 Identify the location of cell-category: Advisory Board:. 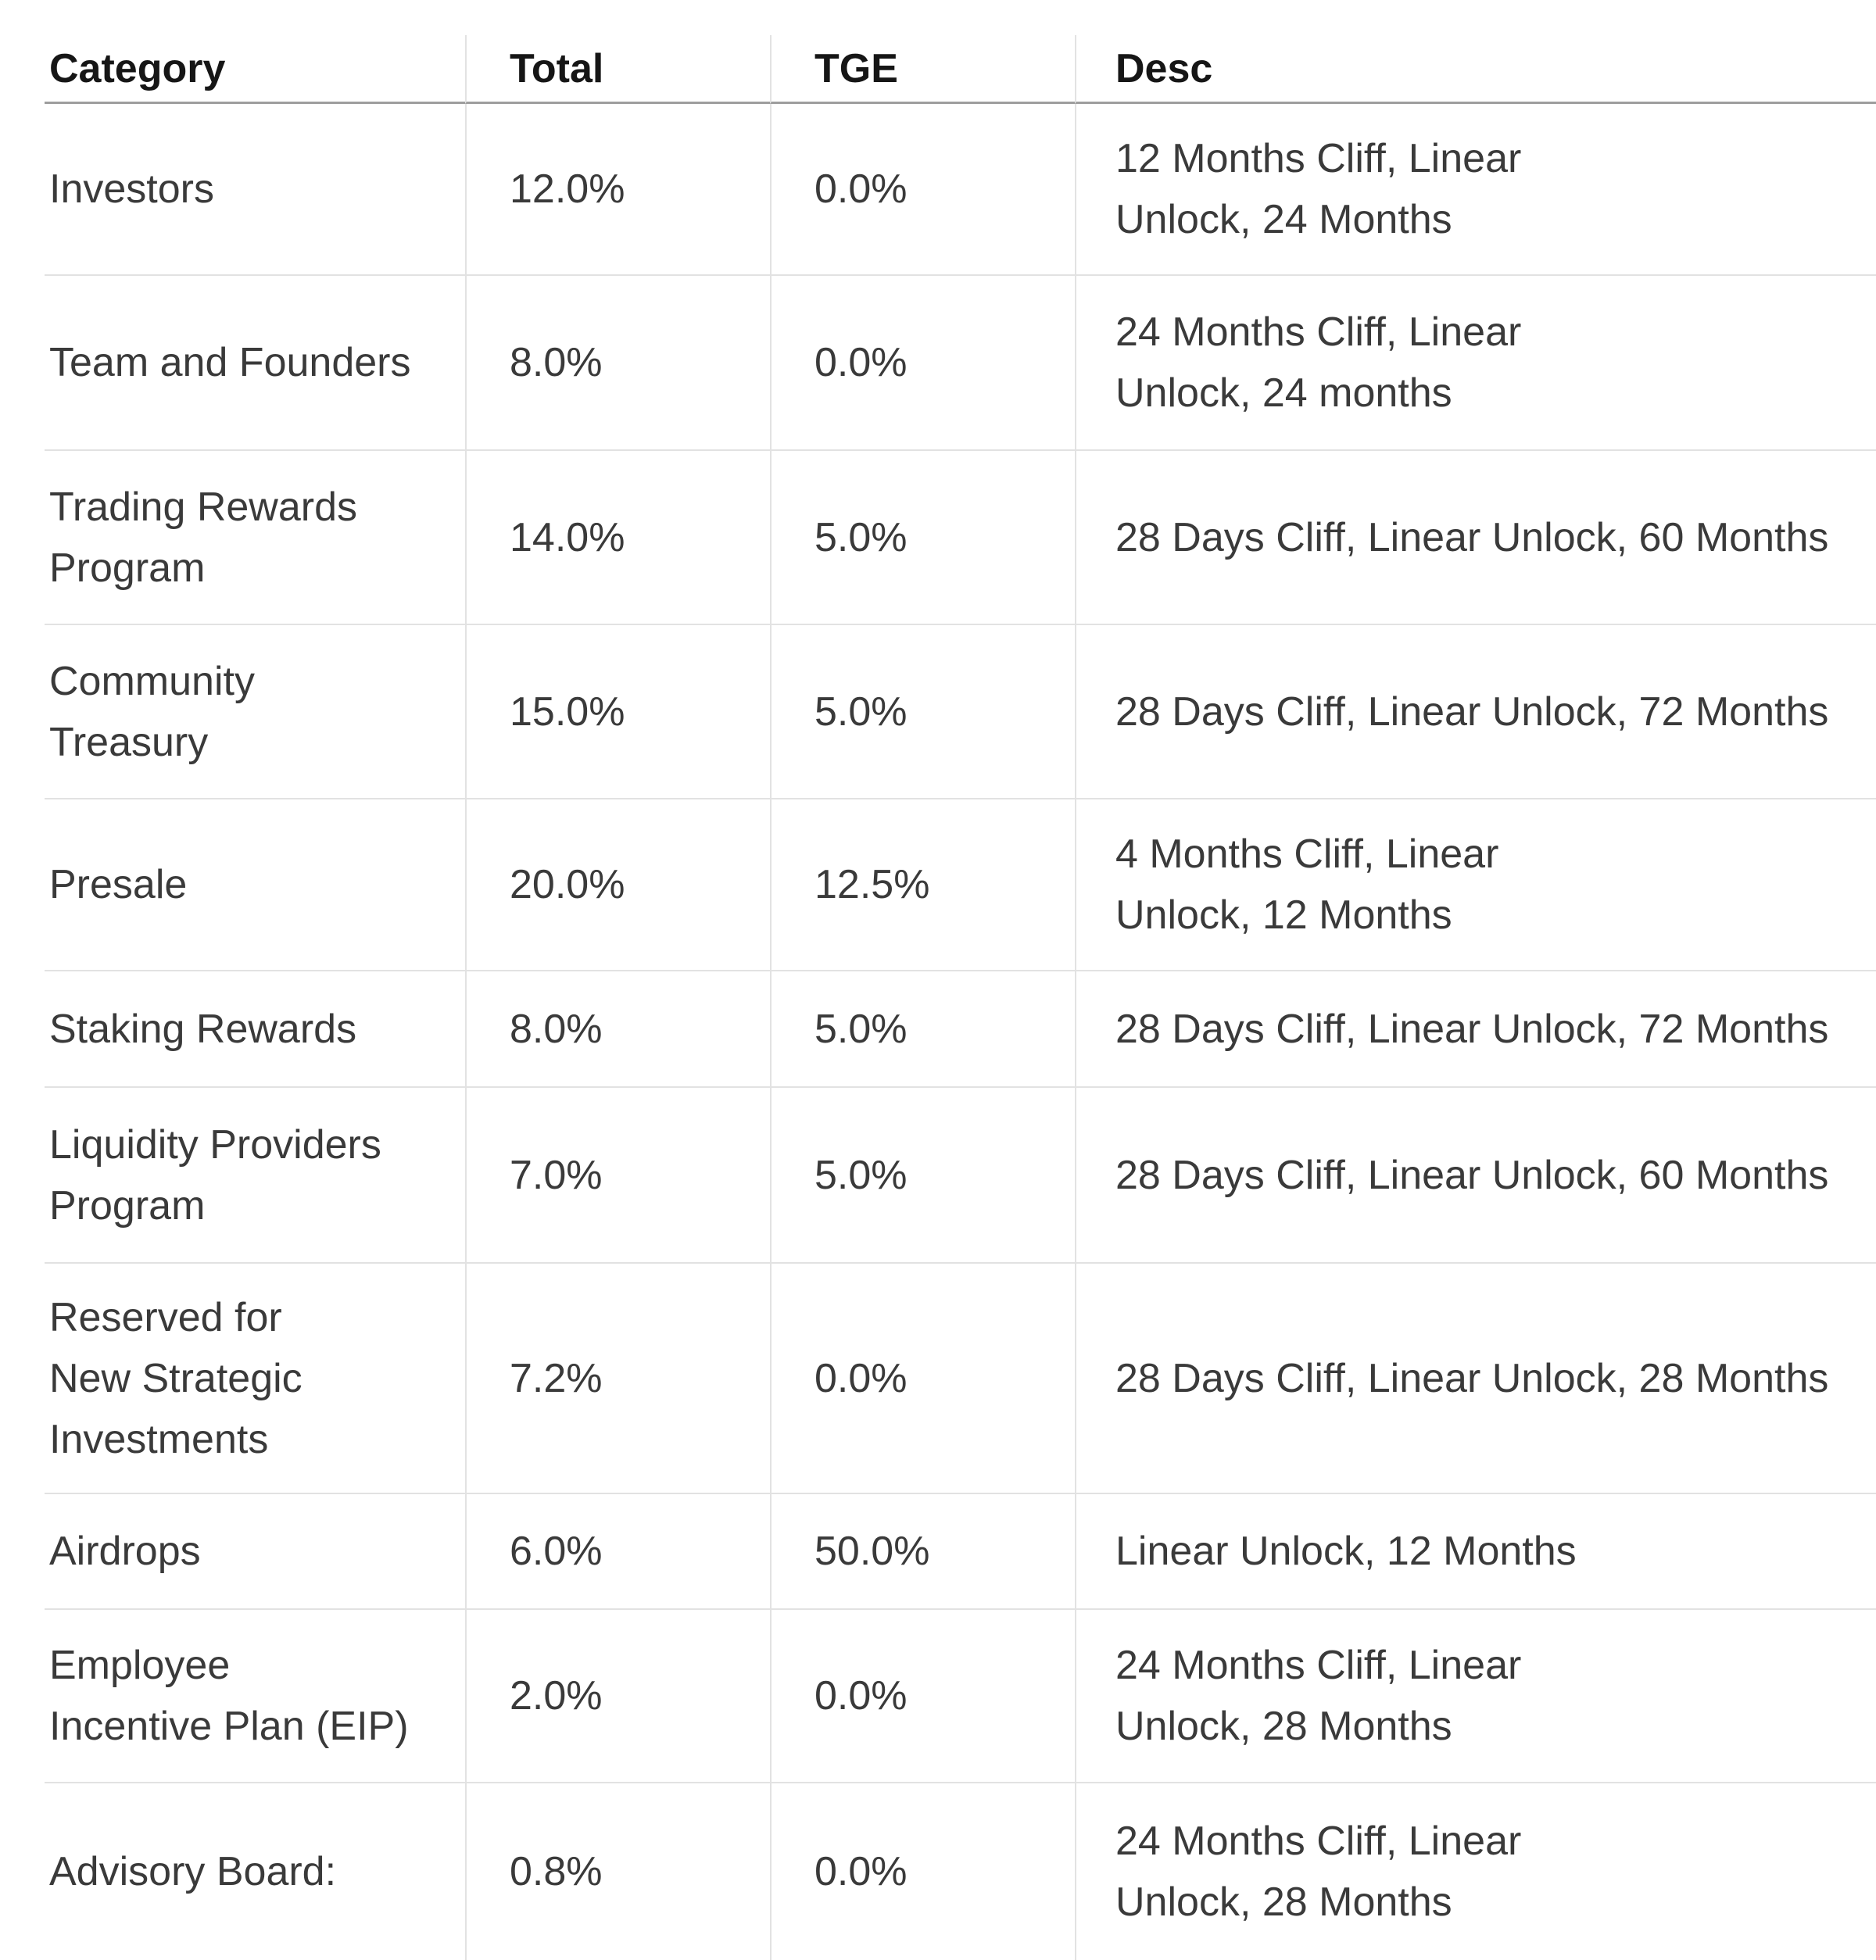
(193, 1871).